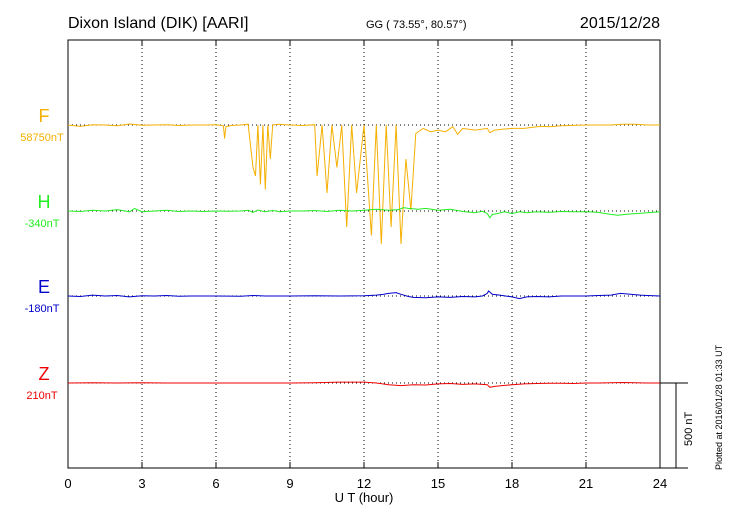  What do you see at coordinates (364, 483) in the screenshot?
I see `x-tick-label: 12` at bounding box center [364, 483].